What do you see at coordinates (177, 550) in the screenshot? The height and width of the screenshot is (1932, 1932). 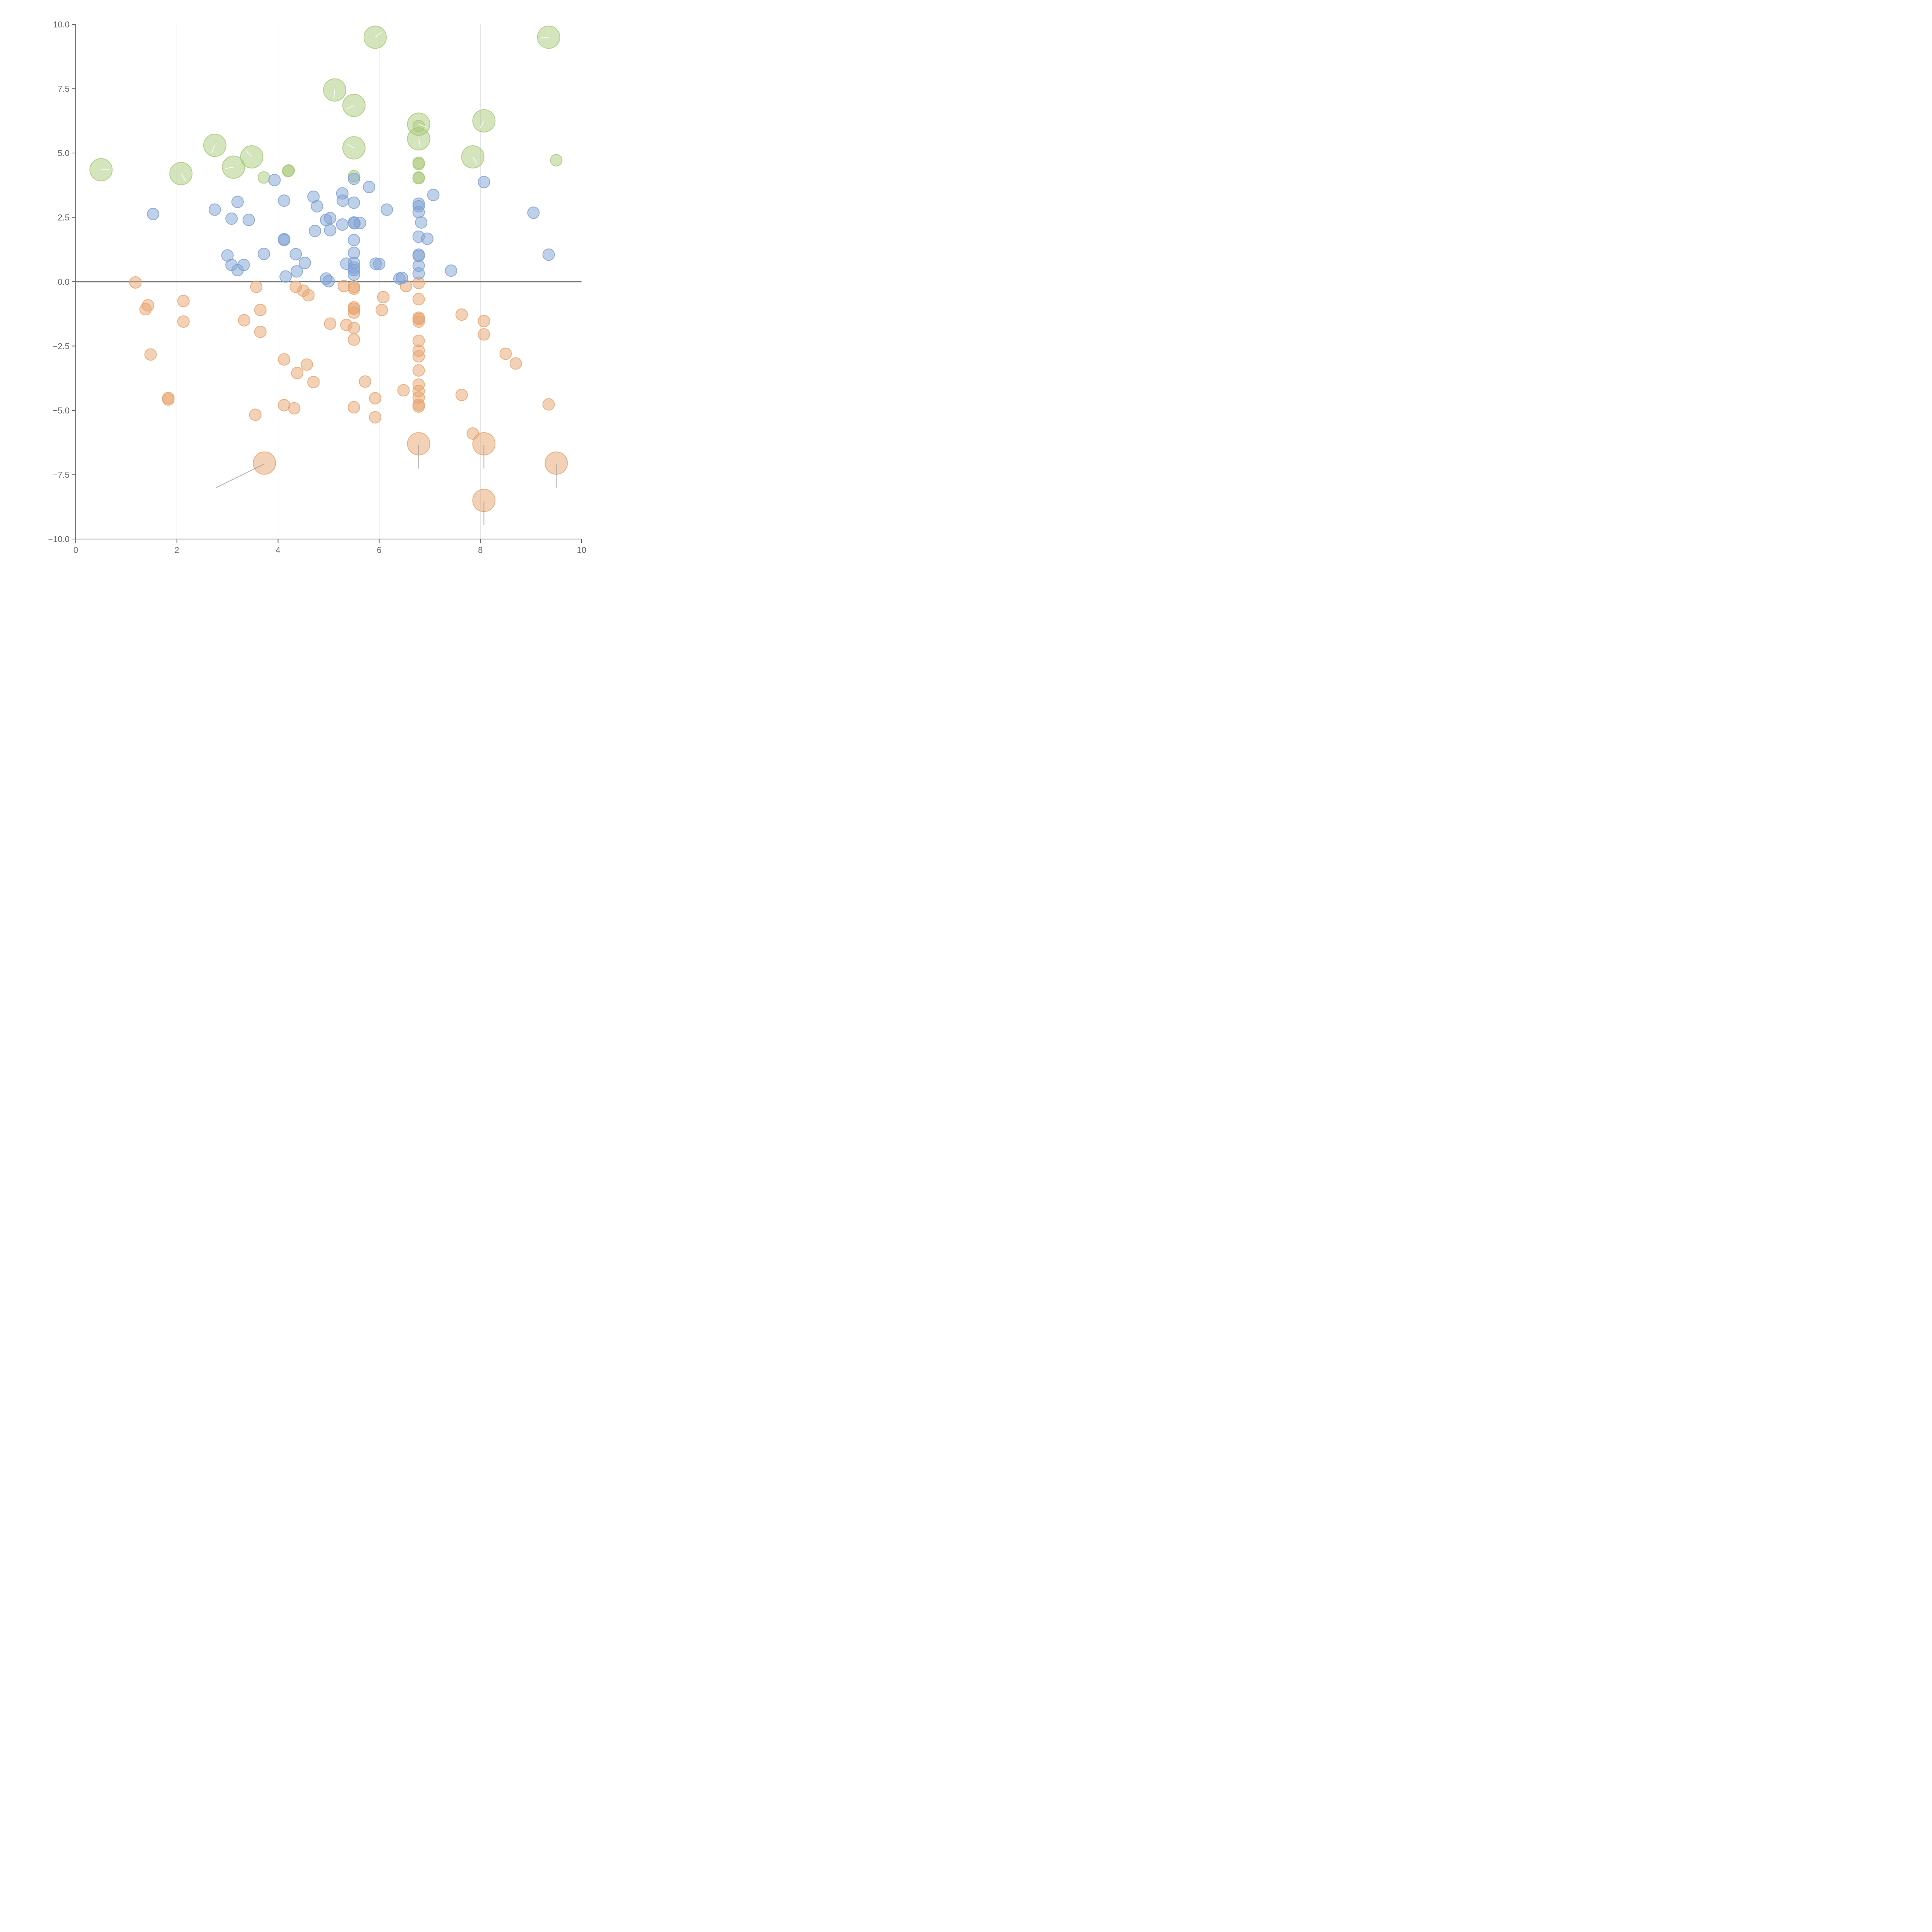 I see `x-tick-label: 2` at bounding box center [177, 550].